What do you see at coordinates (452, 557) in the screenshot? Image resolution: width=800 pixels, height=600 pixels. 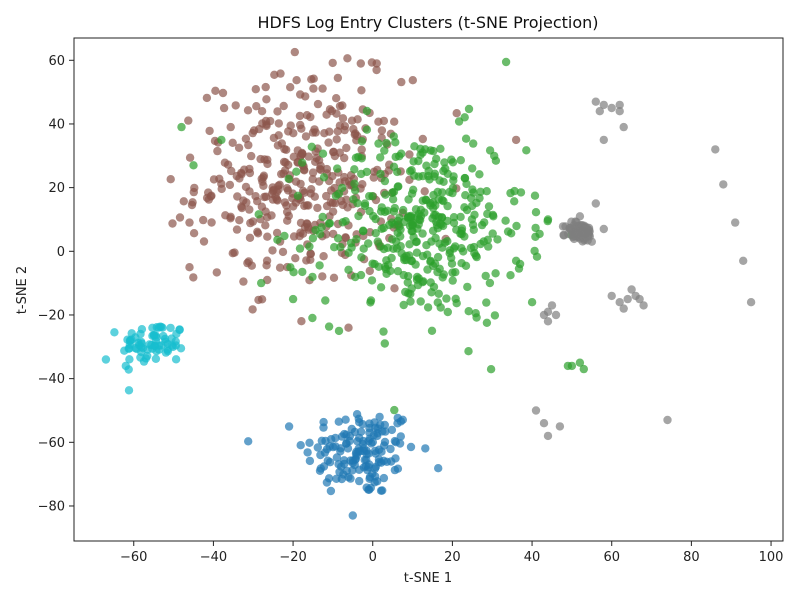 I see `x-tick-label: 20` at bounding box center [452, 557].